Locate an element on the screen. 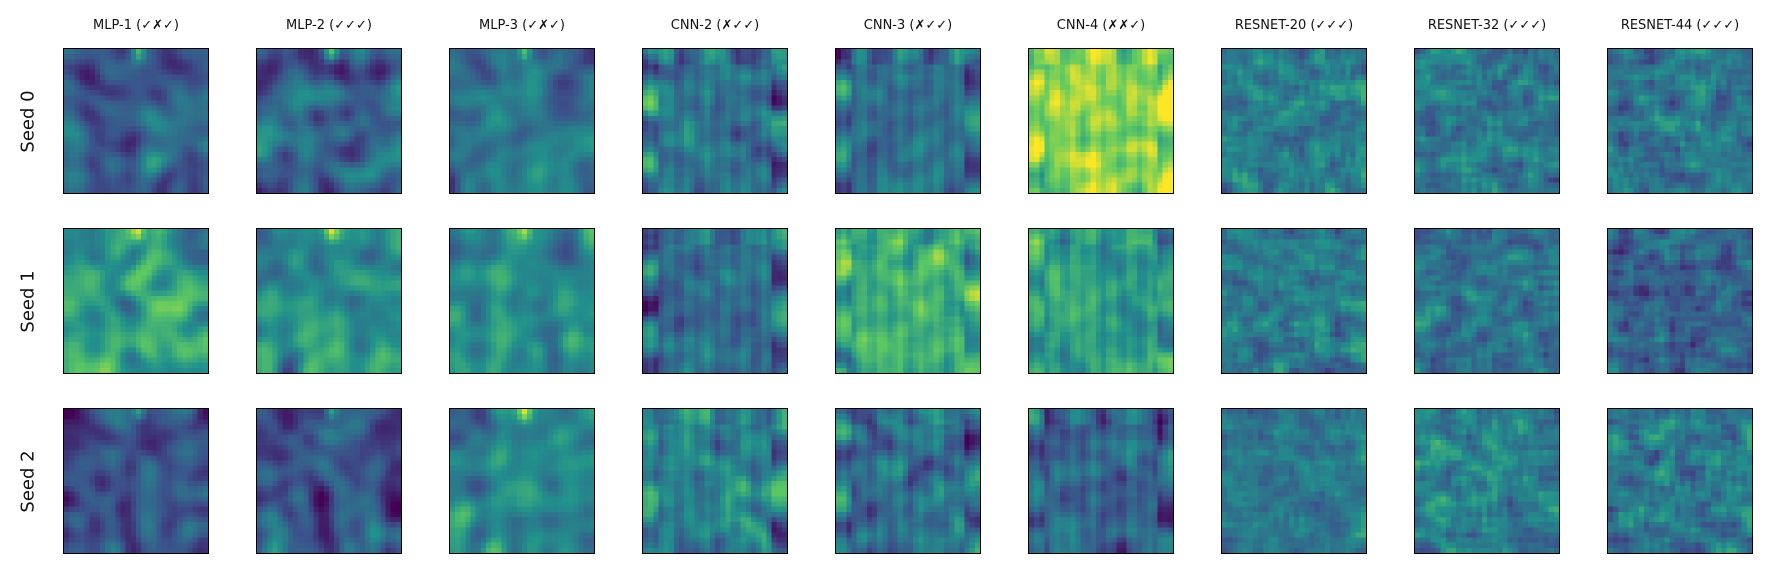 Image resolution: width=1775 pixels, height=584 pixels. column-title: MLP-3 (✓✗✓) is located at coordinates (522, 25).